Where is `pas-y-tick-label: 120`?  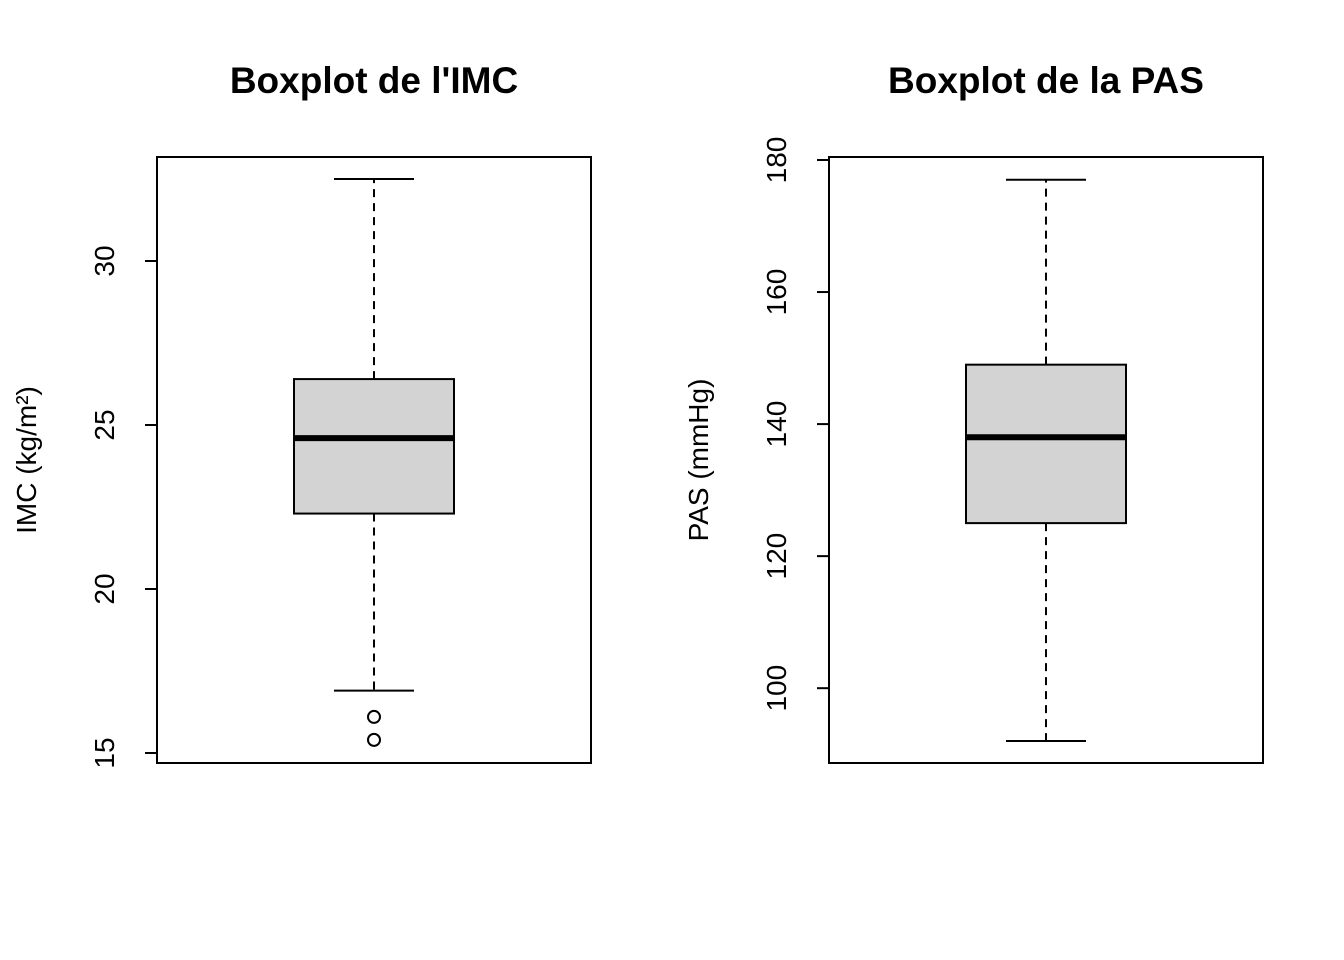
pas-y-tick-label: 120 is located at coordinates (776, 556).